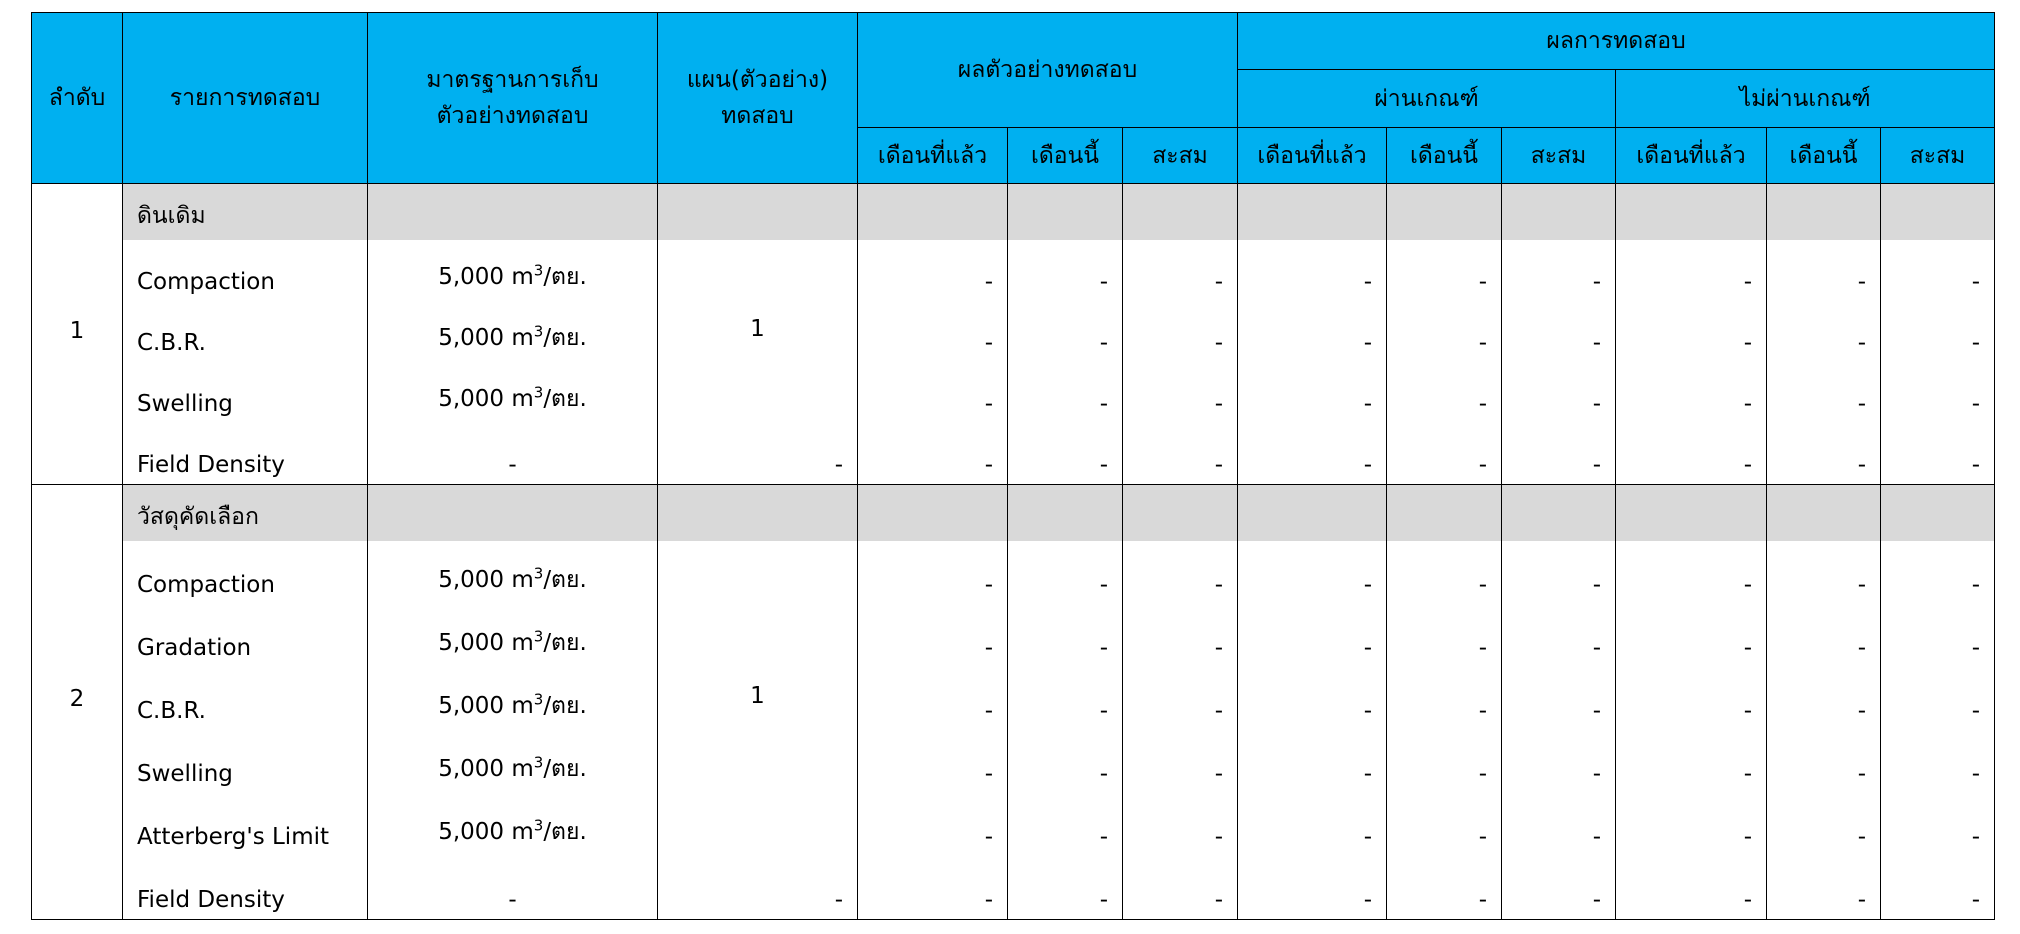  What do you see at coordinates (1805, 98) in the screenshot?
I see `header-fail: ไม่ผ่านเกณฑ์` at bounding box center [1805, 98].